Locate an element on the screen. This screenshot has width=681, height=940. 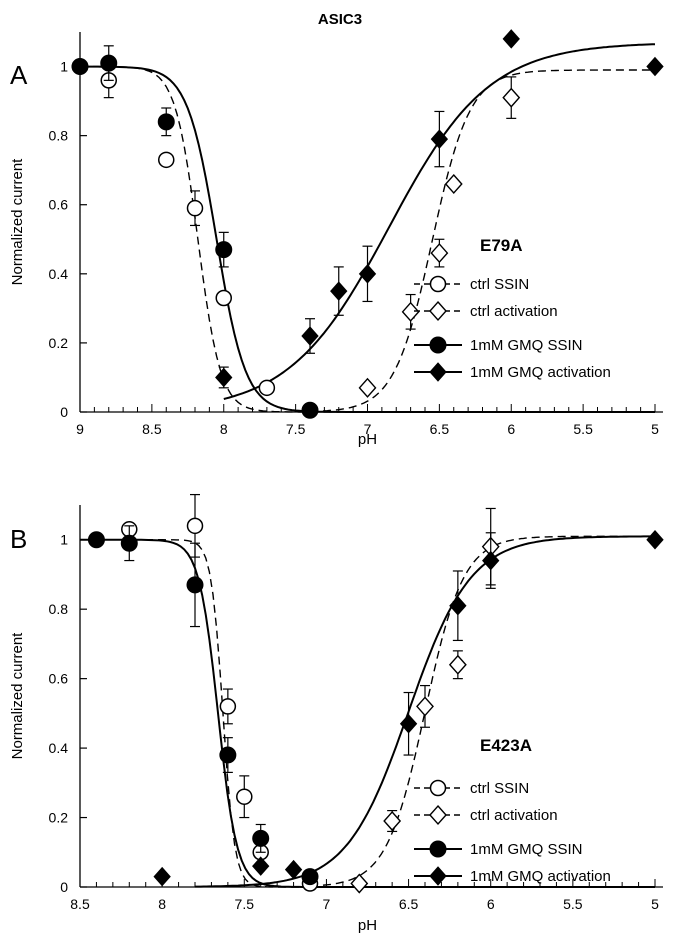
panel-letter: A is located at coordinates (19, 75).